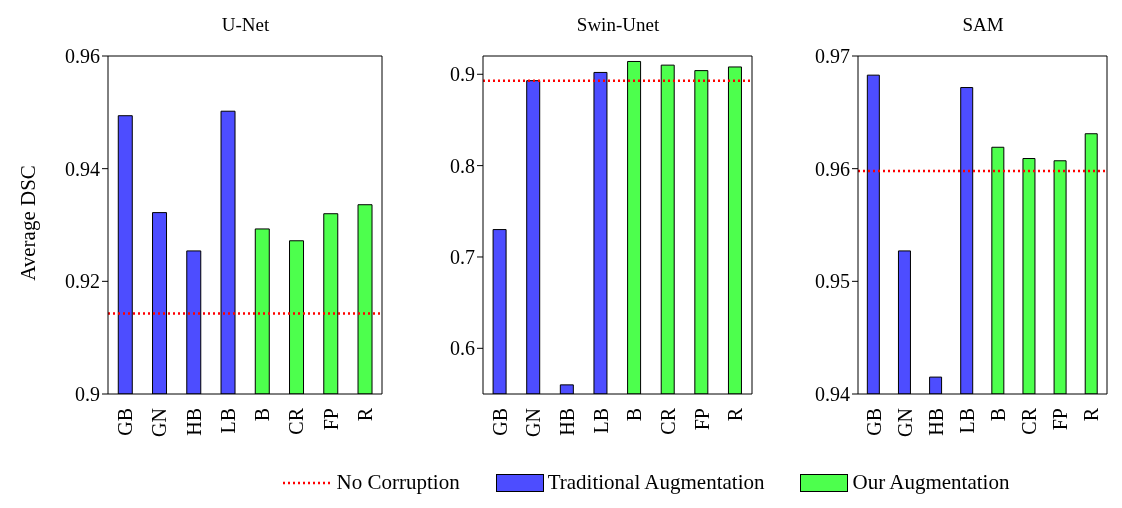 This screenshot has height=508, width=1122. Describe the element at coordinates (462, 257) in the screenshot. I see `y-tick-label: 0.7` at that location.